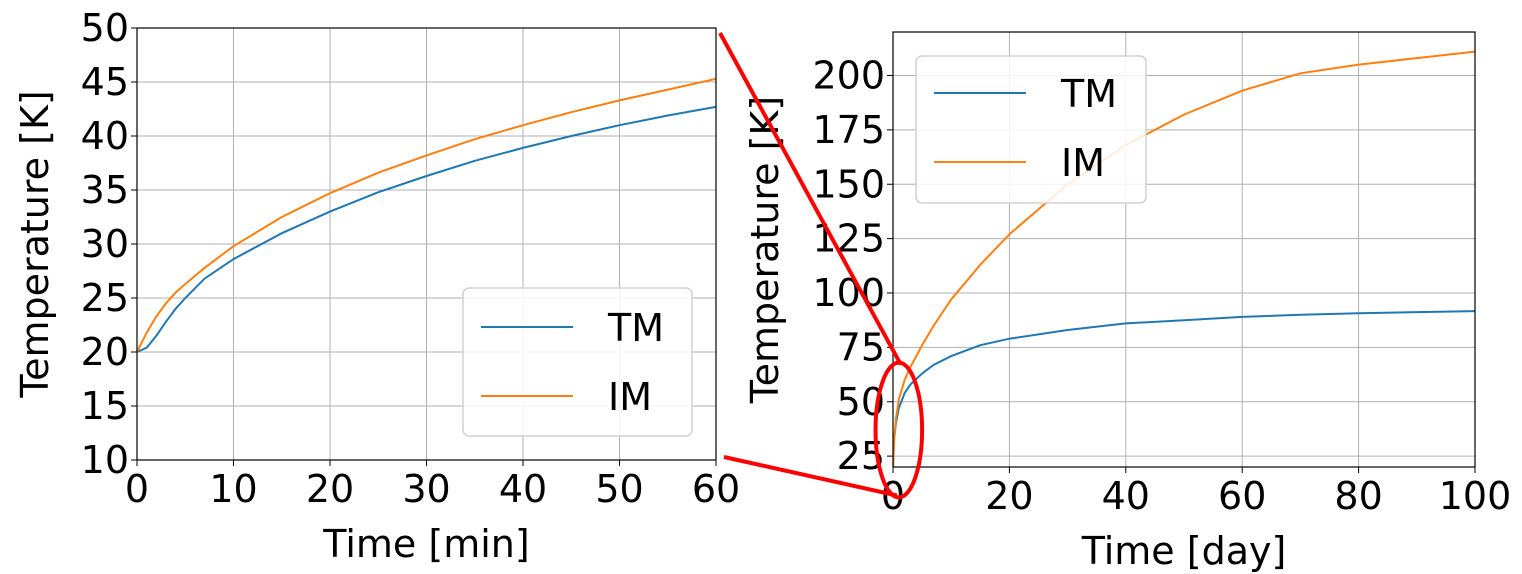 The height and width of the screenshot is (574, 1522). I want to click on p0-x-tick-label-30: 30, so click(426, 489).